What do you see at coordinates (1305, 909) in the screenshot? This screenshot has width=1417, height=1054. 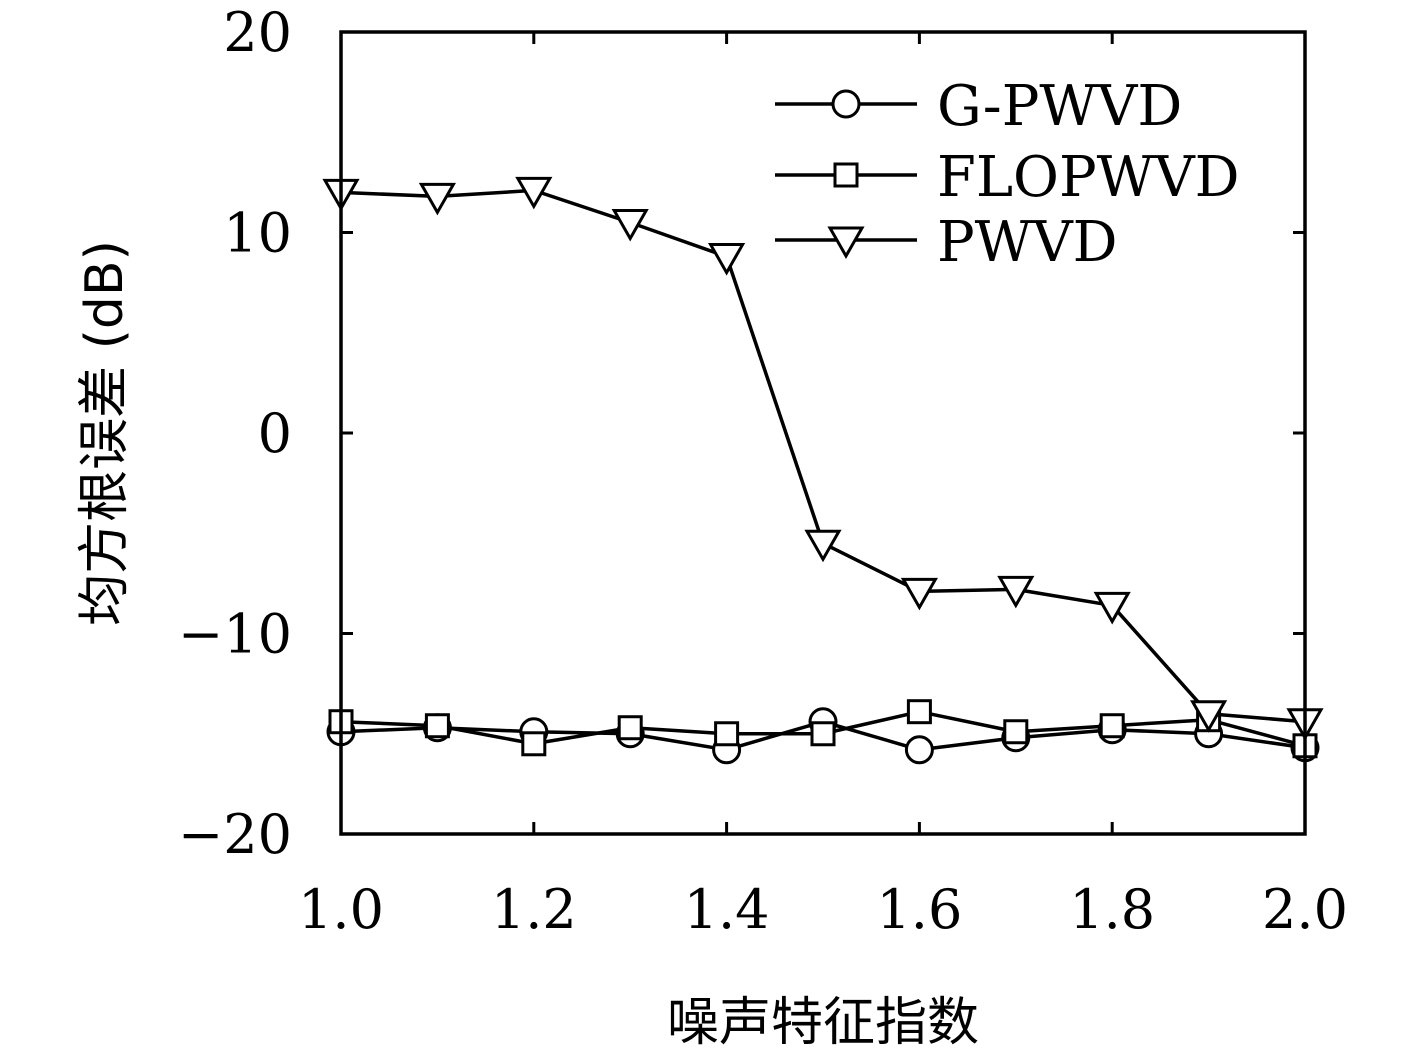 I see `x-tick-label: 2.0` at bounding box center [1305, 909].